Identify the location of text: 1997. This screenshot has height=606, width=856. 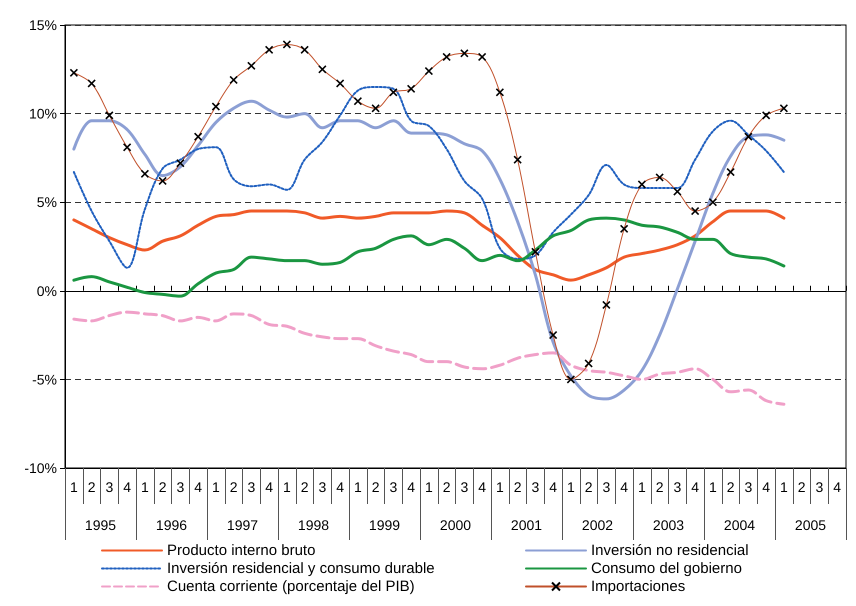
(242, 525).